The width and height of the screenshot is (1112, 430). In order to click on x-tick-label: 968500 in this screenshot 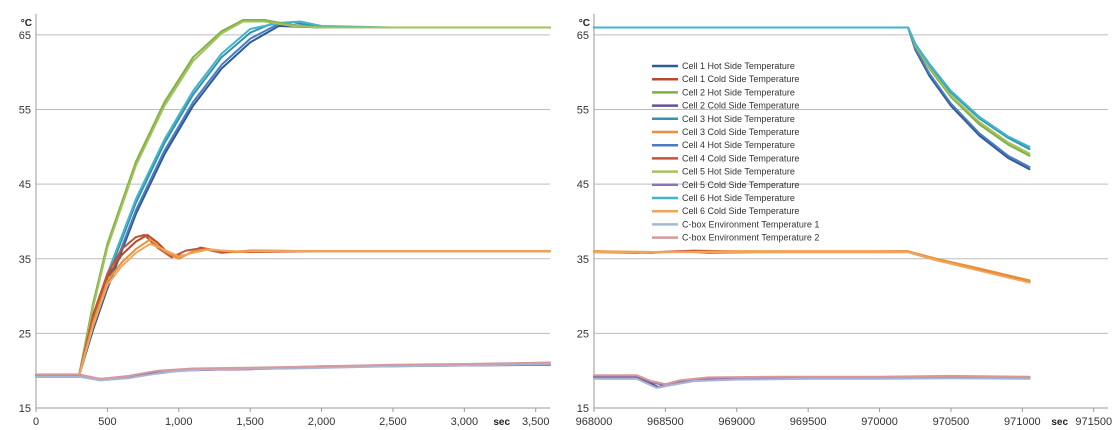, I will do `click(665, 422)`.